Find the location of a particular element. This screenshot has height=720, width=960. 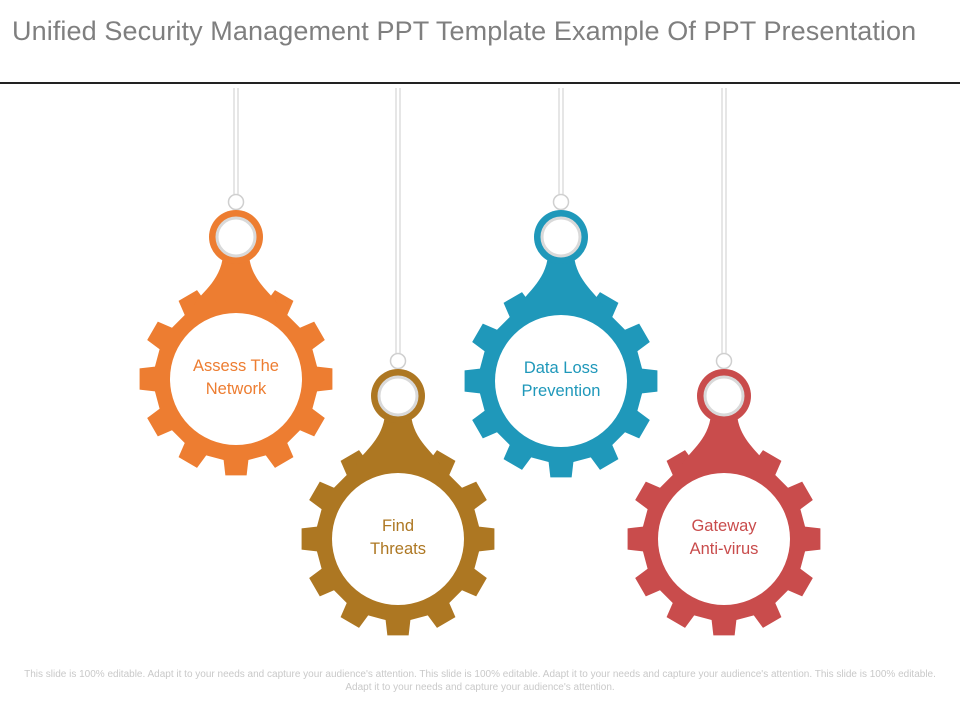

gear-label-line2: Network is located at coordinates (236, 389).